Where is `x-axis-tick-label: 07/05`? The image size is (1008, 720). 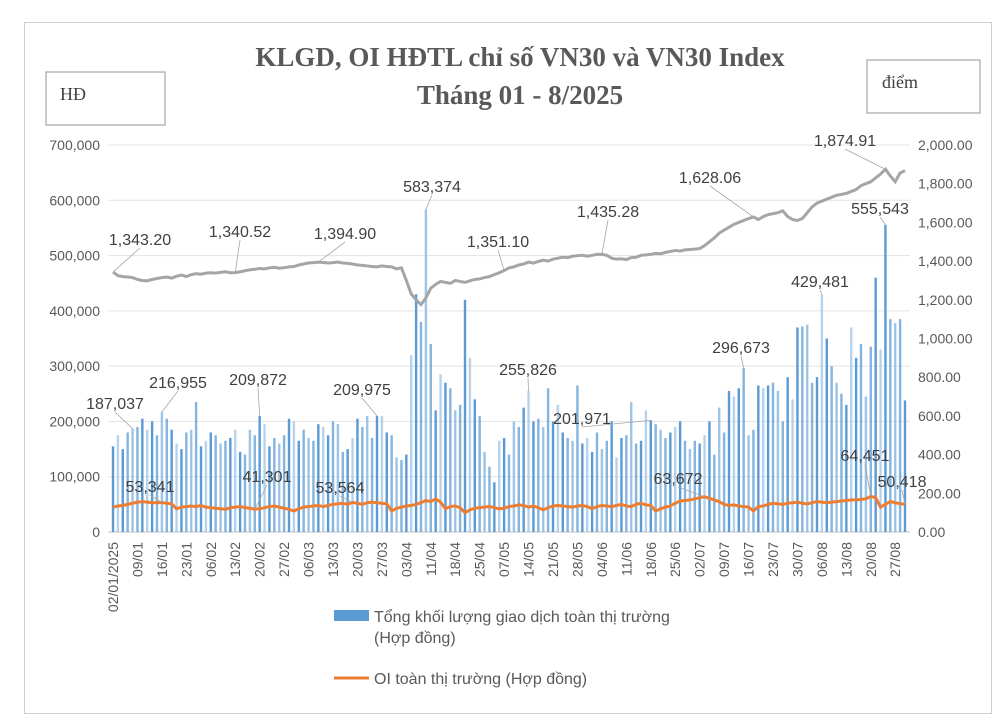 x-axis-tick-label: 07/05 is located at coordinates (504, 559).